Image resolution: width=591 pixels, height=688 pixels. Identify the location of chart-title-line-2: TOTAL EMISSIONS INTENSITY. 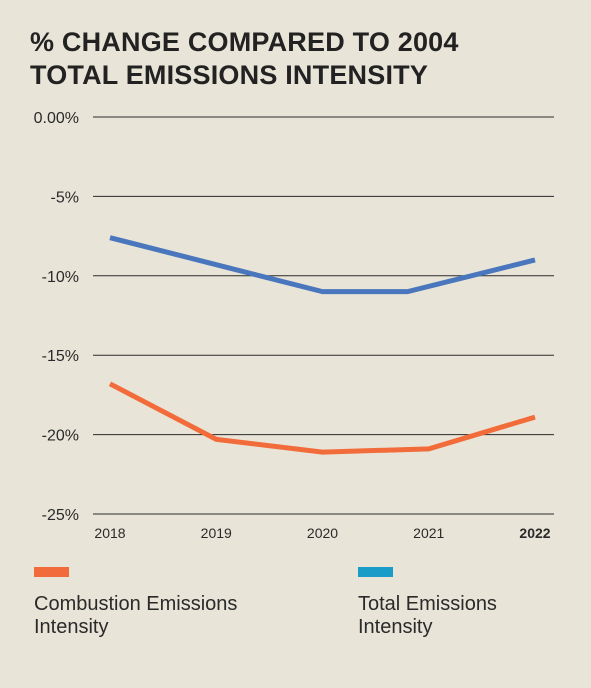
(229, 75).